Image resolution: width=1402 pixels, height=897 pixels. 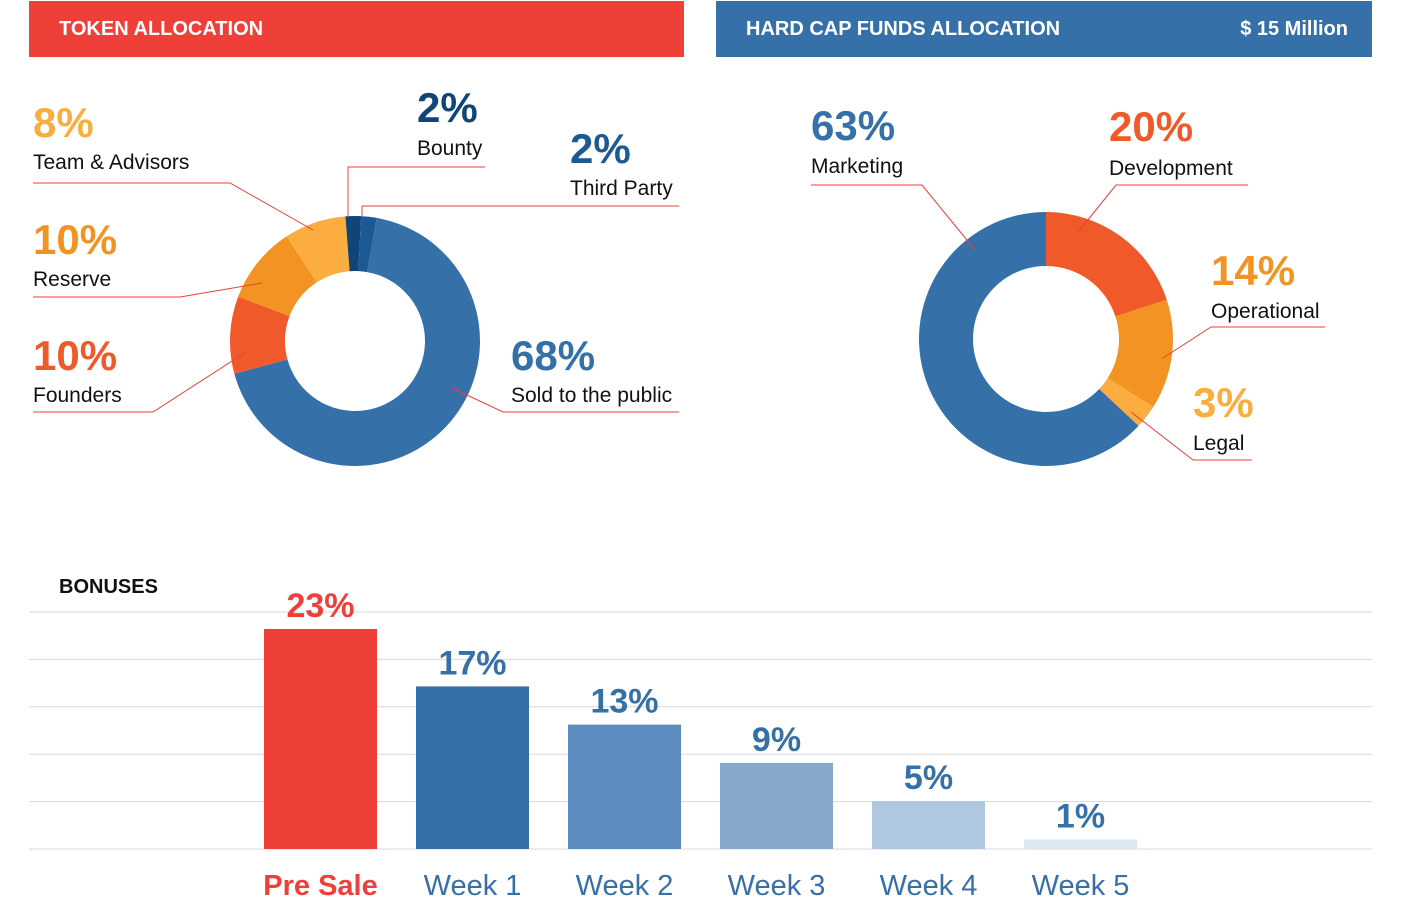 I want to click on leader-line-marketing, so click(x=893, y=217).